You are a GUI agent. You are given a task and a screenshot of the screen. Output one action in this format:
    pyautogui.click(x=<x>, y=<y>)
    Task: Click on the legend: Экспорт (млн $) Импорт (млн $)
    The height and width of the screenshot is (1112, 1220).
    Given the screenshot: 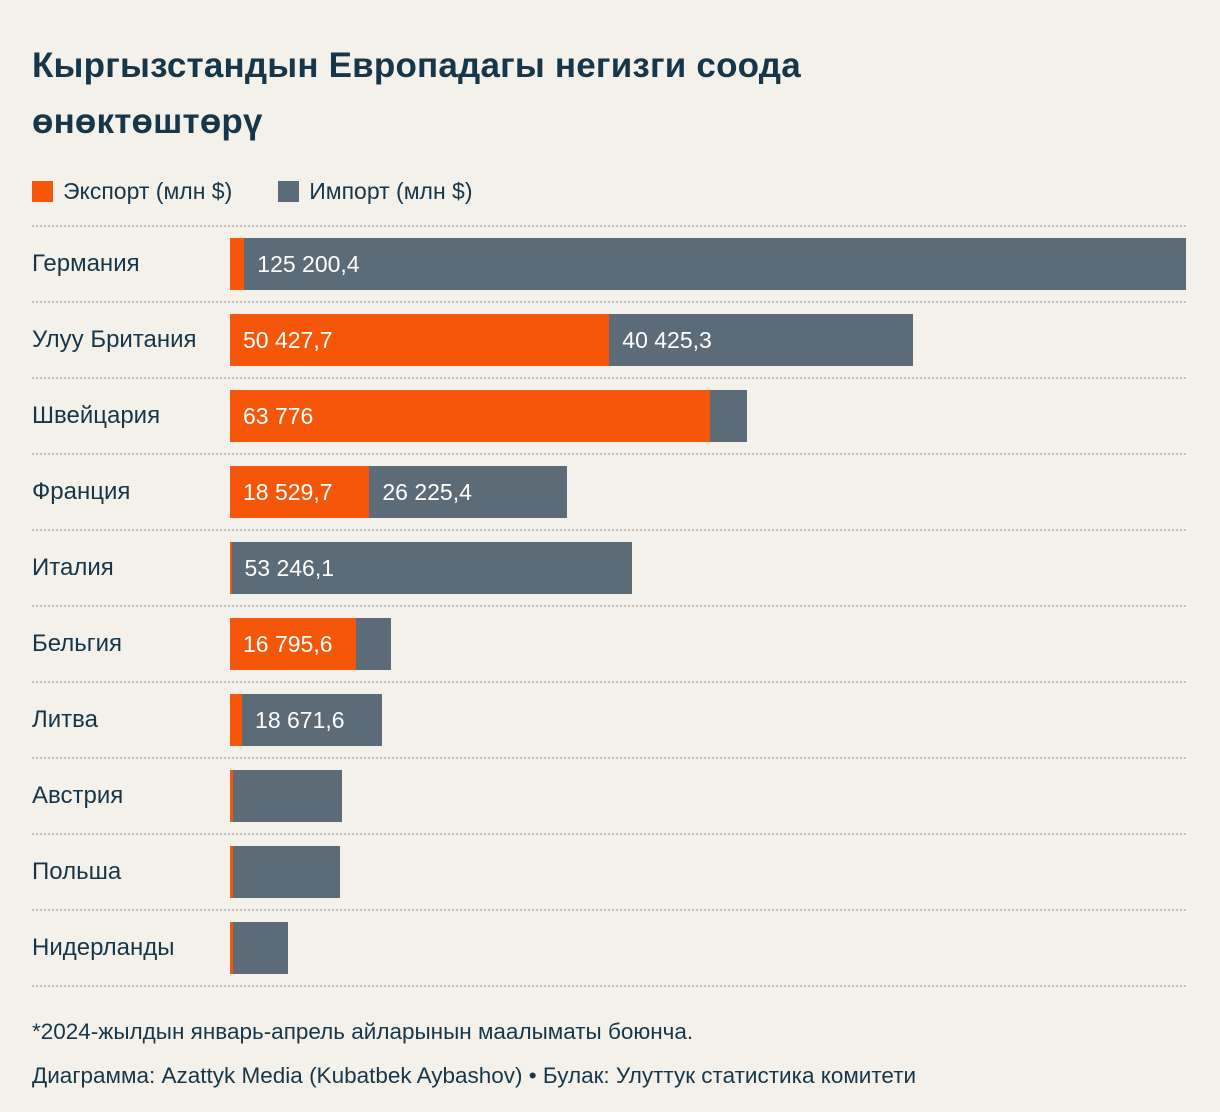 What is the action you would take?
    pyautogui.click(x=609, y=191)
    